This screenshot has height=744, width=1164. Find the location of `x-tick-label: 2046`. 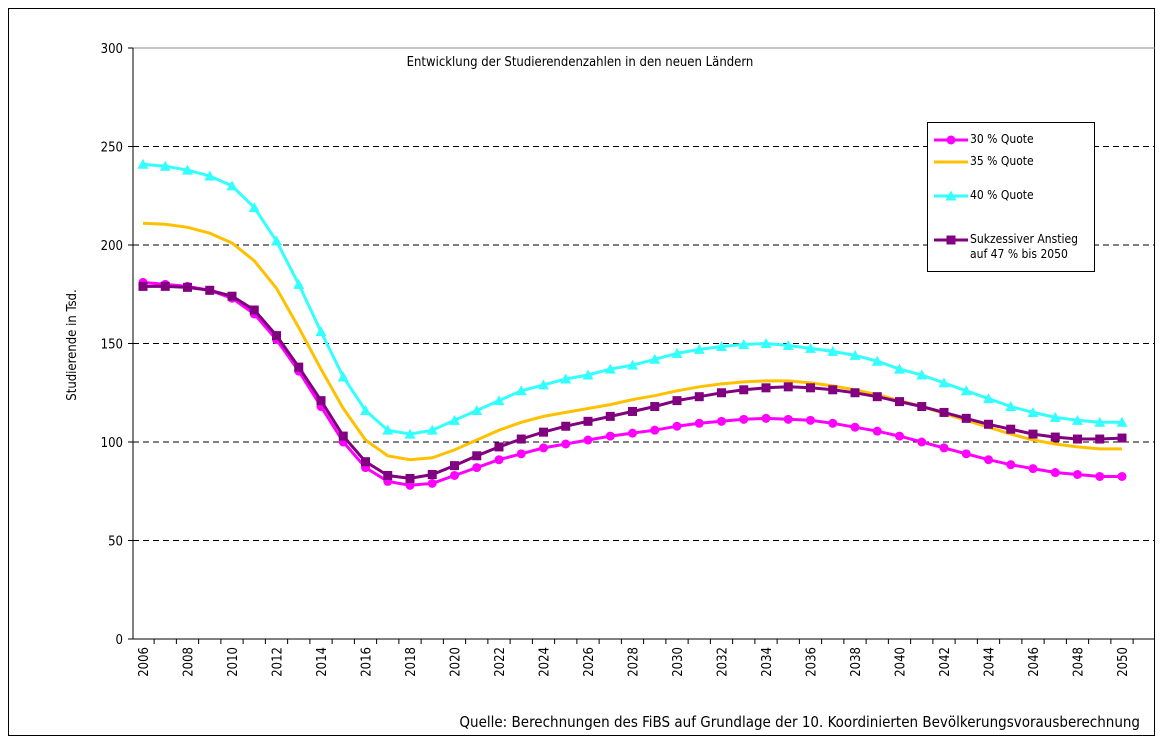

x-tick-label: 2046 is located at coordinates (1034, 662).